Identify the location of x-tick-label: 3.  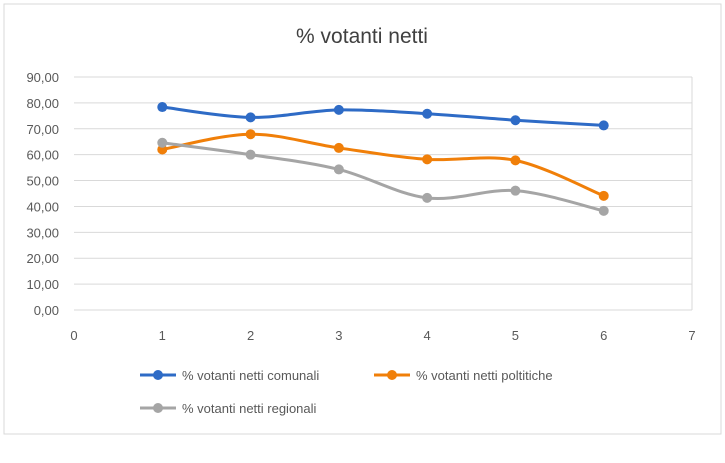
(338, 335).